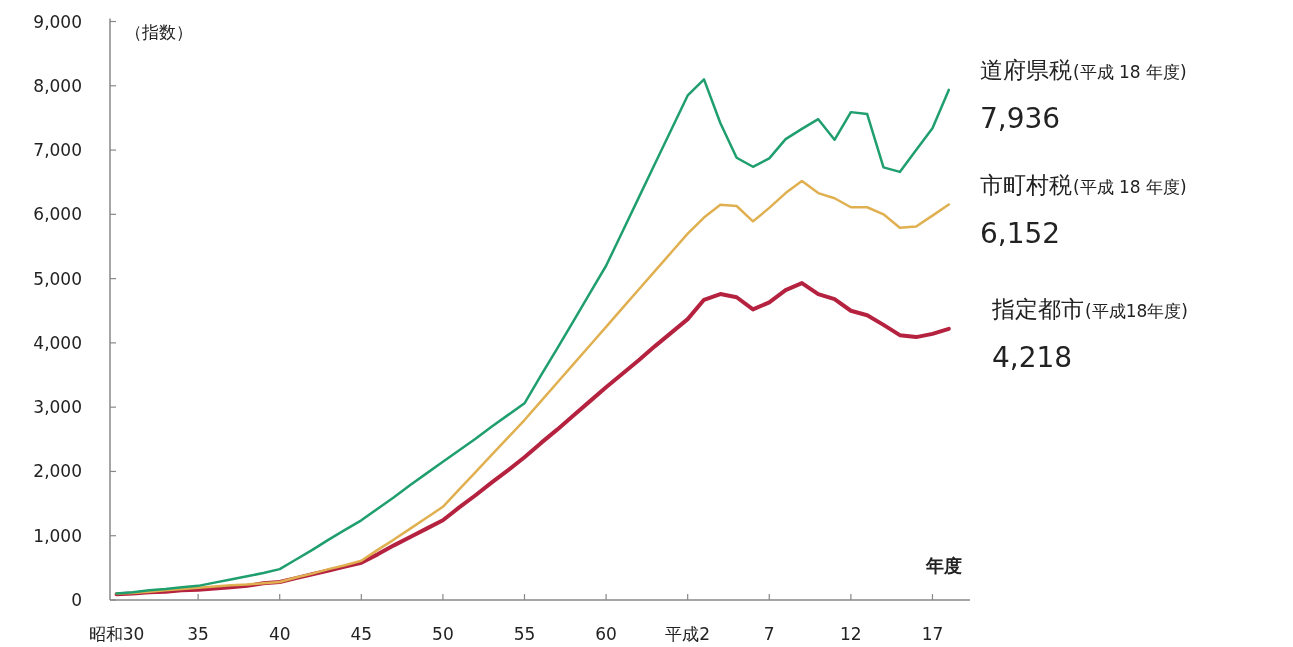  Describe the element at coordinates (1032, 357) in the screenshot. I see `data-label: 4,218` at that location.